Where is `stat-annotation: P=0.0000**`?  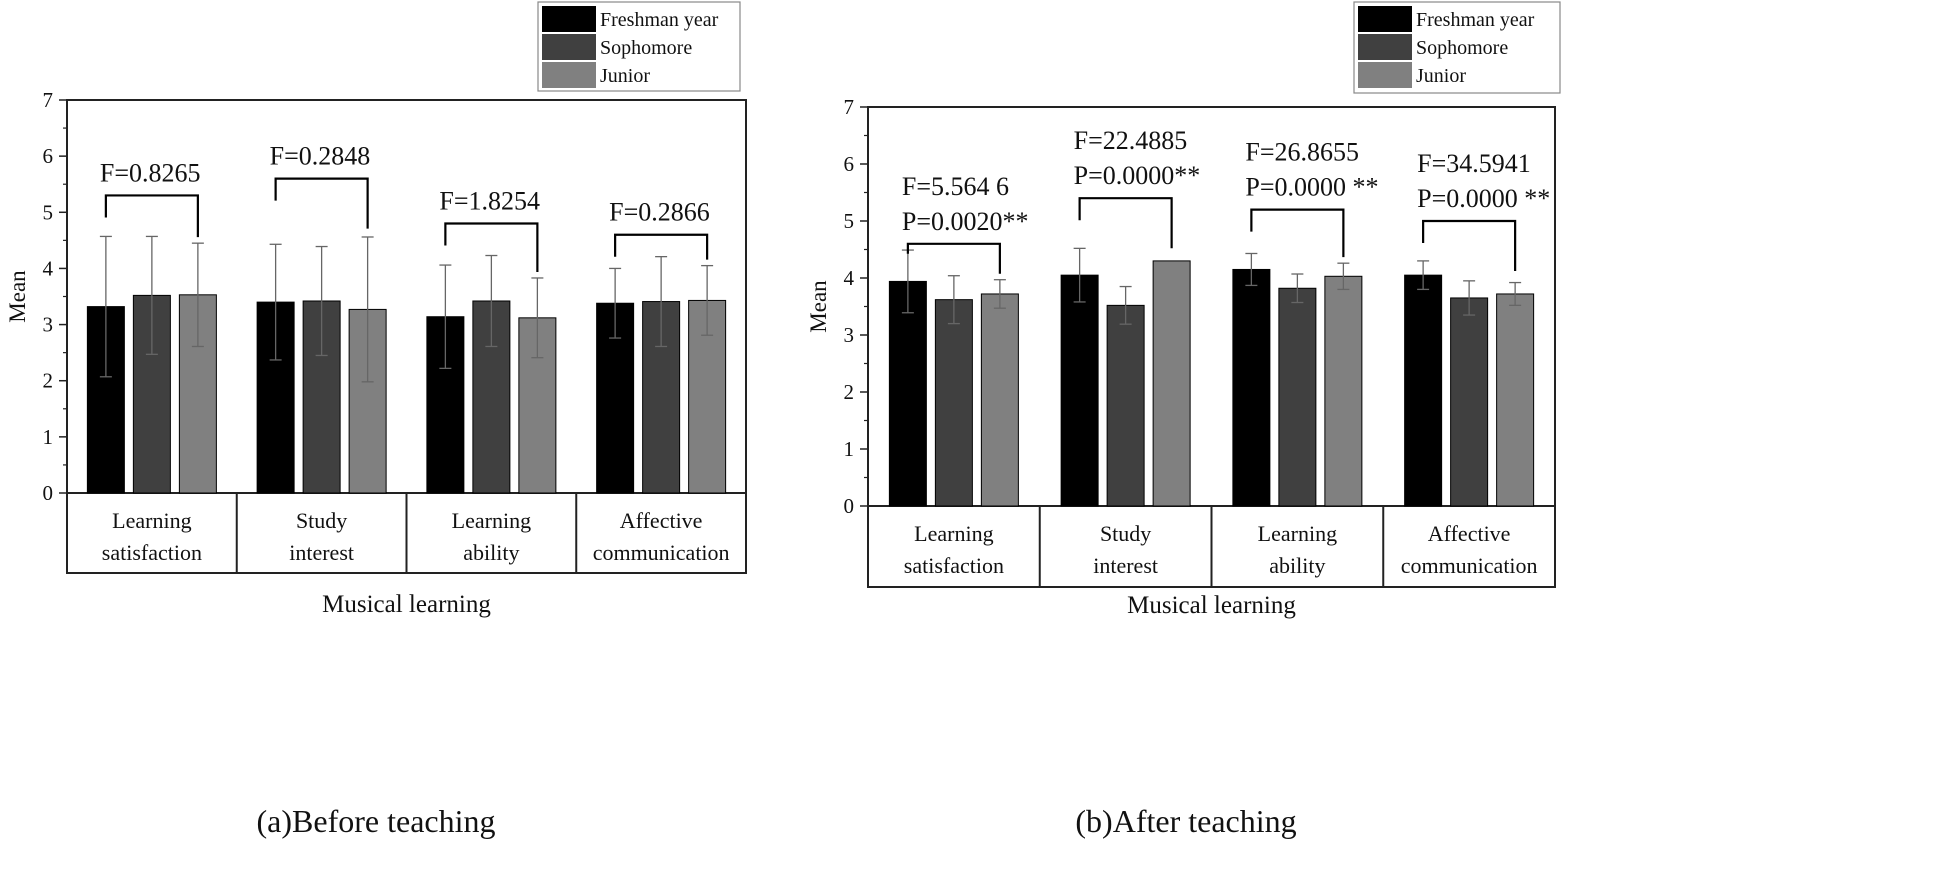
stat-annotation: P=0.0000** is located at coordinates (1137, 175).